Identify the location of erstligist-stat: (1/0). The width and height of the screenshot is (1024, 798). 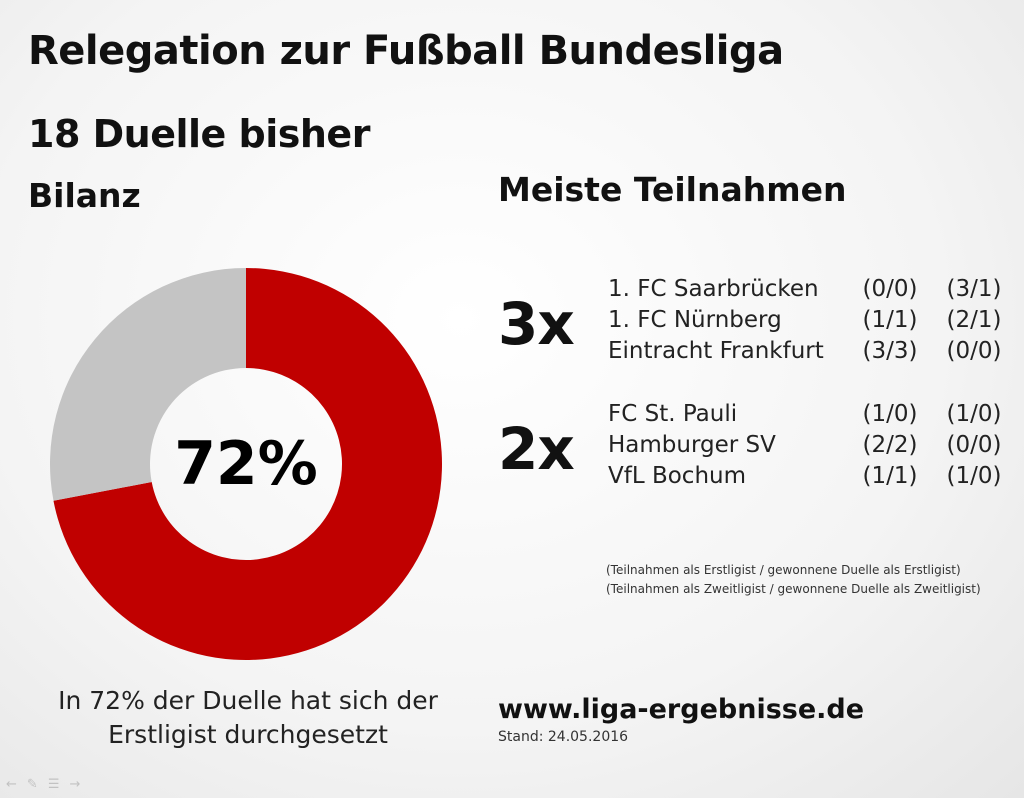
(890, 414).